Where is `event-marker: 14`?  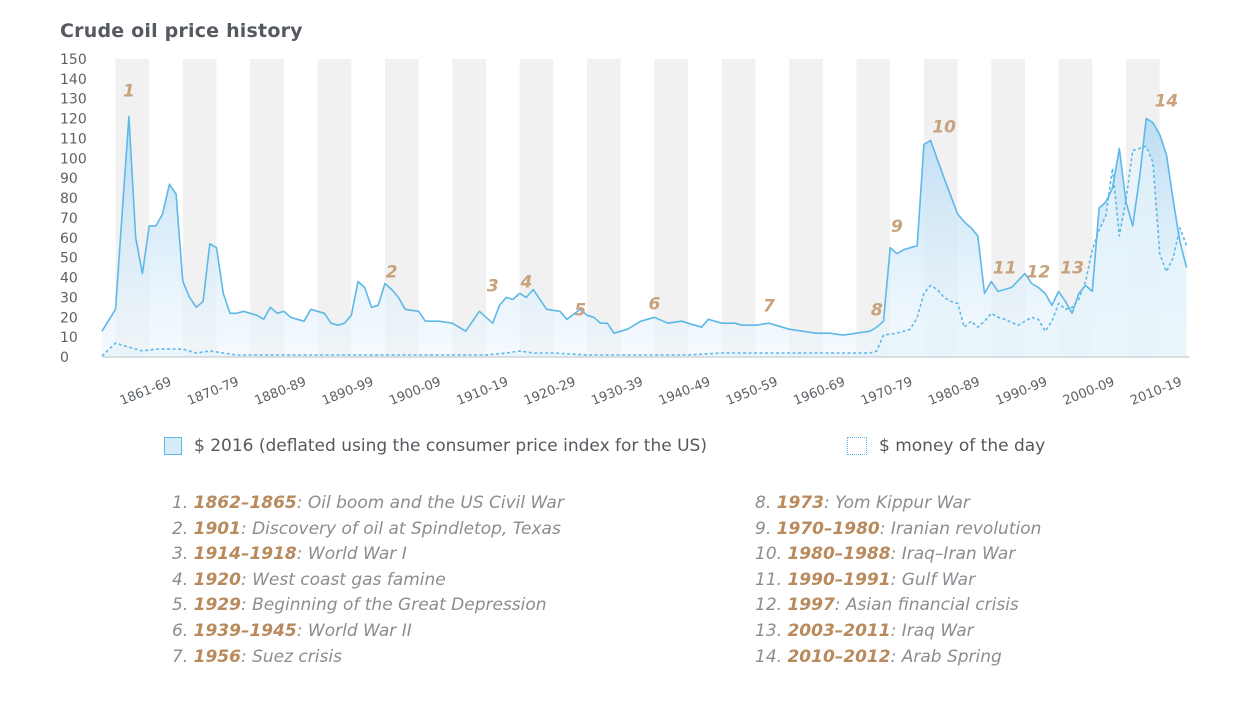 event-marker: 14 is located at coordinates (1167, 102).